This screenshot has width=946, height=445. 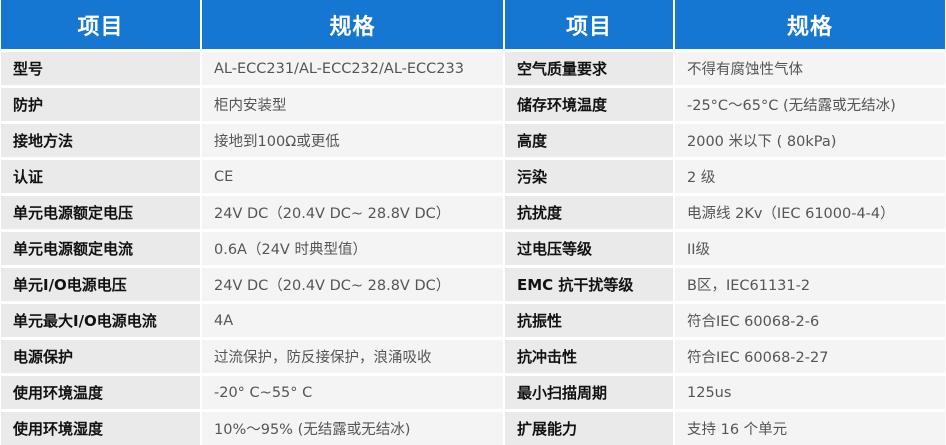 What do you see at coordinates (589, 320) in the screenshot?
I see `item-label: 抗振性` at bounding box center [589, 320].